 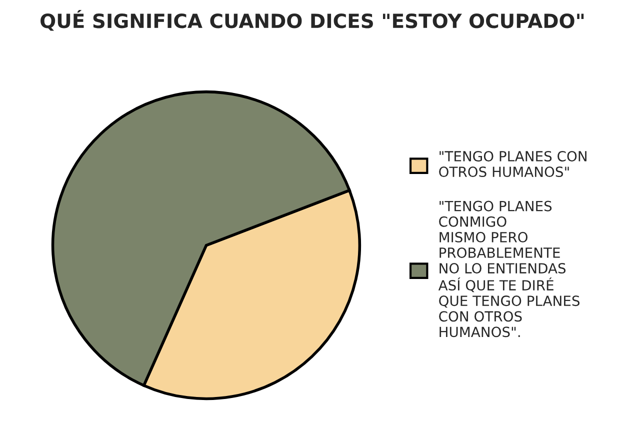 I want to click on chart-title: QUÉ SIGNIFICA CUANDO DICES "ESTOY OCUPADO", so click(x=312, y=20).